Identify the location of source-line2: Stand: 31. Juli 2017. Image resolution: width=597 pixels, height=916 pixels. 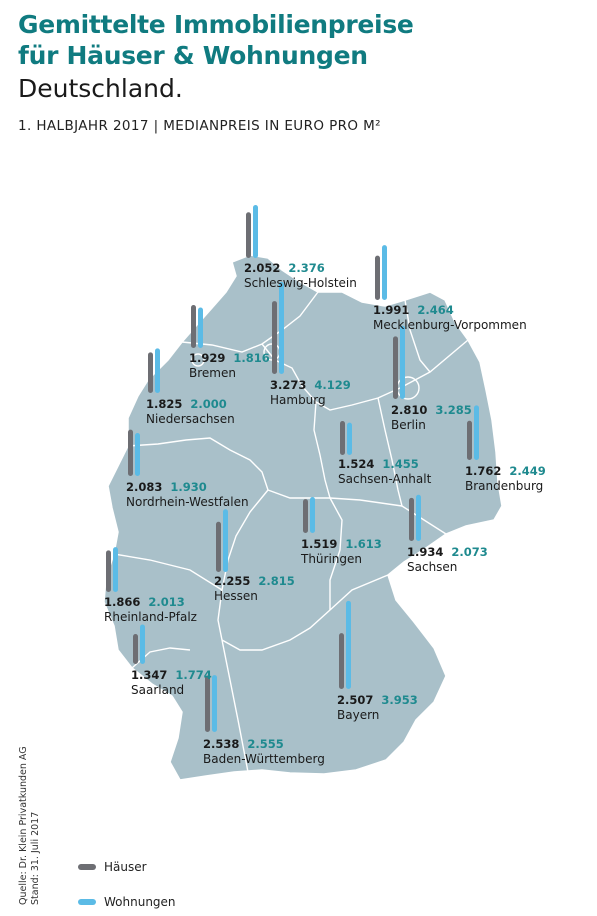
(35, 858).